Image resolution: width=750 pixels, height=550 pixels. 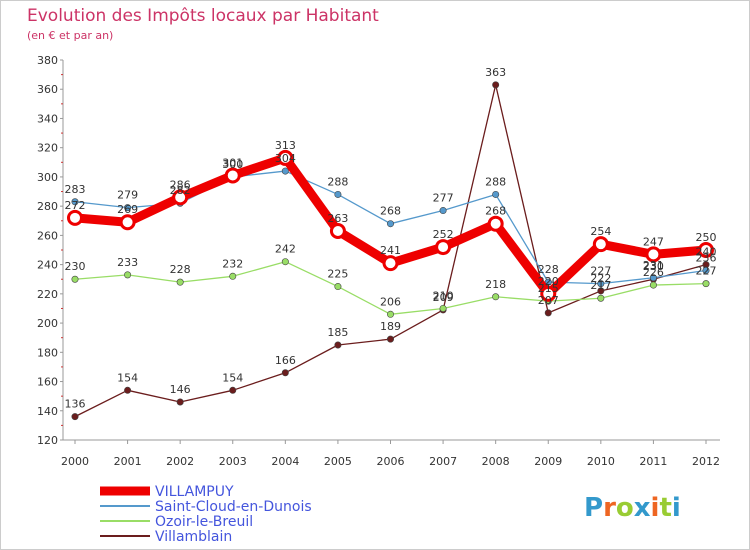 I want to click on proxiti-logo: Proxiti, so click(x=632, y=508).